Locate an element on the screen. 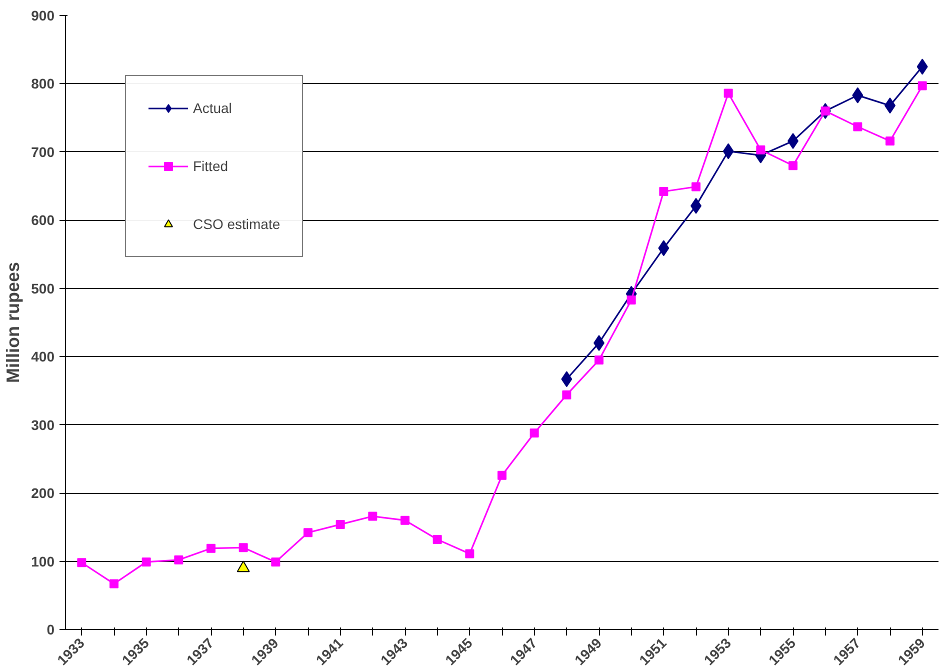  y-tick-label: 500 is located at coordinates (43, 288).